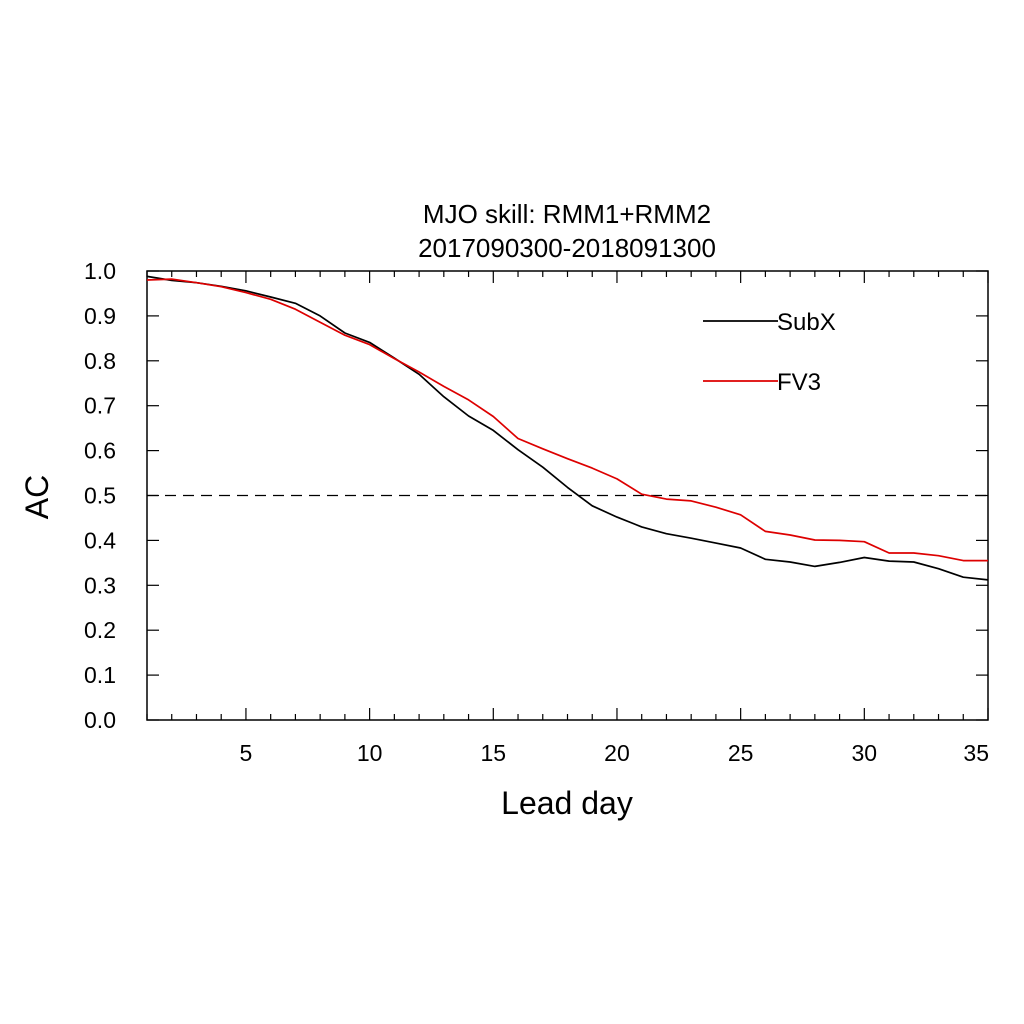  What do you see at coordinates (370, 753) in the screenshot?
I see `x-tick-label: 10` at bounding box center [370, 753].